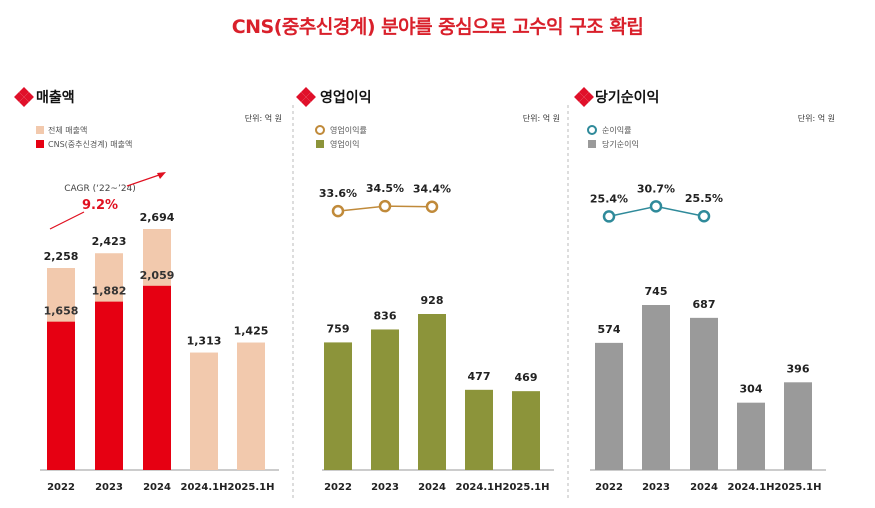 Image resolution: width=875 pixels, height=508 pixels. I want to click on data-label: 687, so click(704, 304).